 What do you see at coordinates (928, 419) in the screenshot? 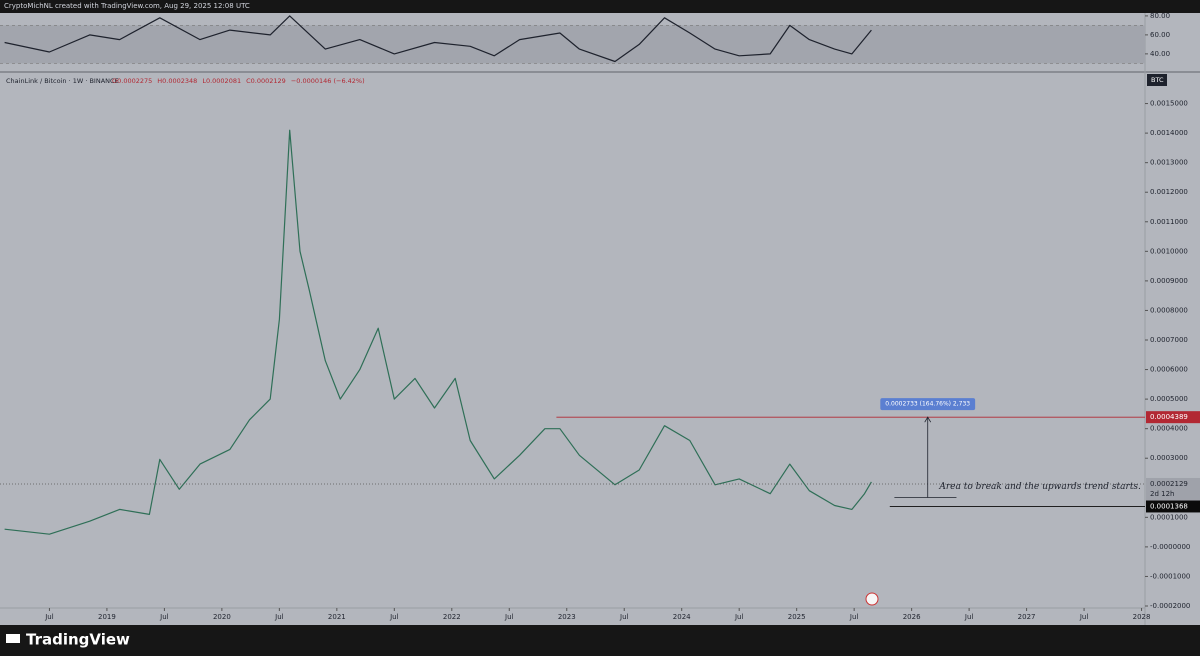
I see `arrow-head` at bounding box center [928, 419].